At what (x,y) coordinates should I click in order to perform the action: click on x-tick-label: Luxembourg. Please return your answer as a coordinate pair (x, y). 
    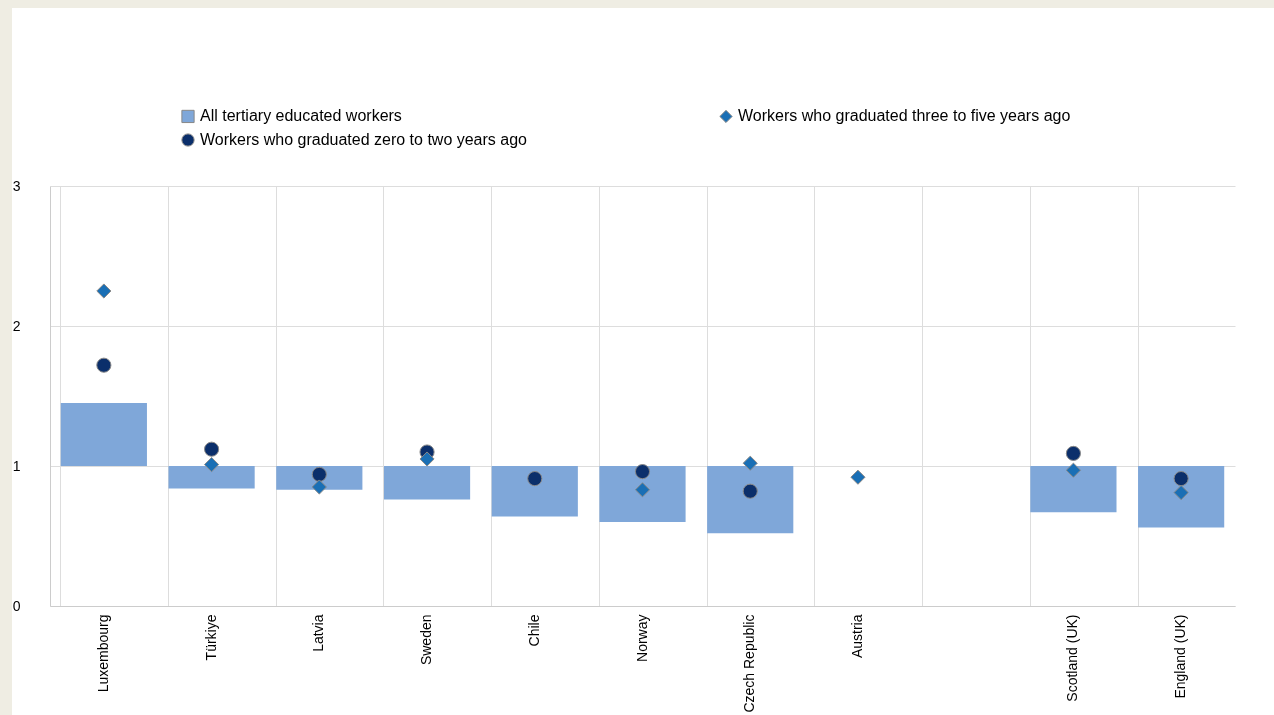
    Looking at the image, I should click on (102, 653).